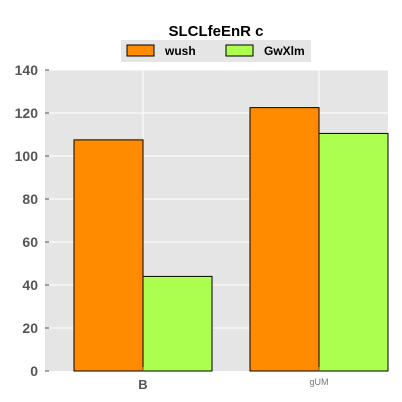  What do you see at coordinates (140, 50) in the screenshot?
I see `legend-swatch-wush` at bounding box center [140, 50].